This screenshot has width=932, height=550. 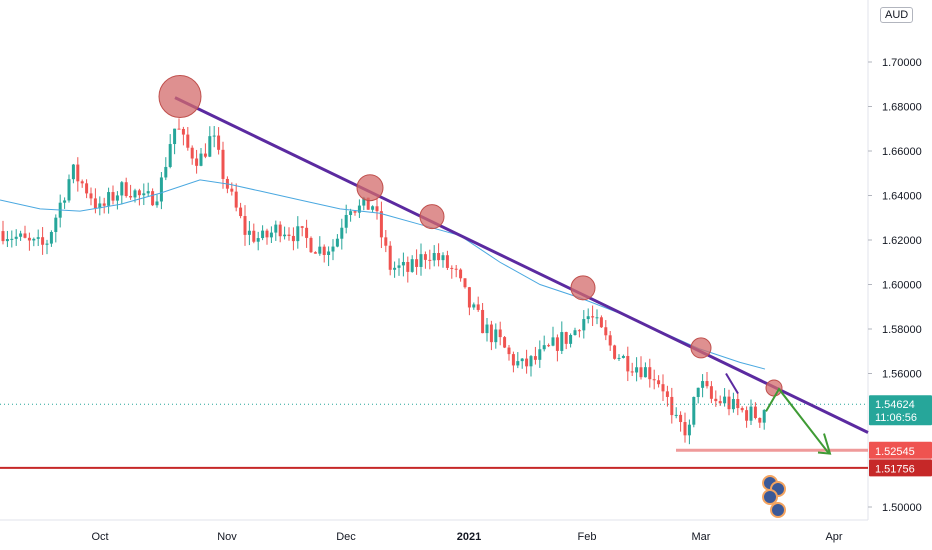 What do you see at coordinates (902, 508) in the screenshot?
I see `price-tick-label: 1.50000` at bounding box center [902, 508].